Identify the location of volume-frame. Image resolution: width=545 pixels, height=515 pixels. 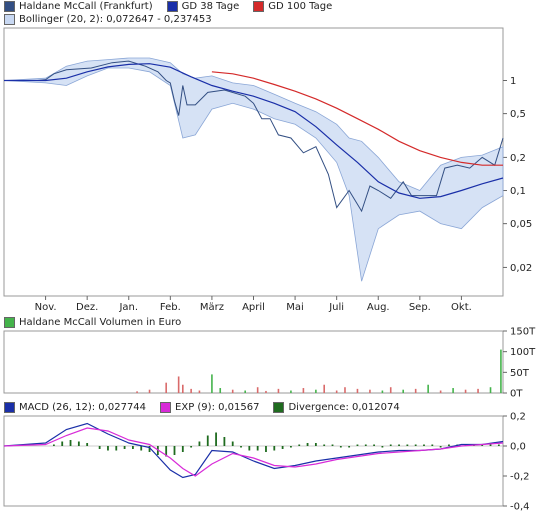
(253, 362).